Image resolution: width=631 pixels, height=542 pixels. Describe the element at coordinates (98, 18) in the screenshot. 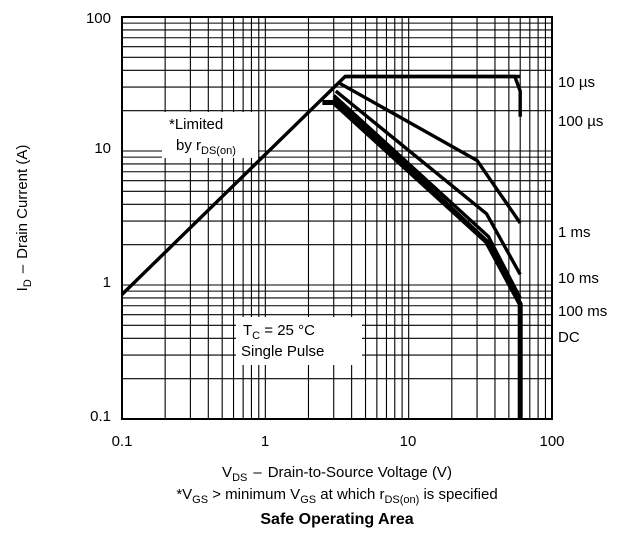

I see `y-tick-label-0: 100` at that location.